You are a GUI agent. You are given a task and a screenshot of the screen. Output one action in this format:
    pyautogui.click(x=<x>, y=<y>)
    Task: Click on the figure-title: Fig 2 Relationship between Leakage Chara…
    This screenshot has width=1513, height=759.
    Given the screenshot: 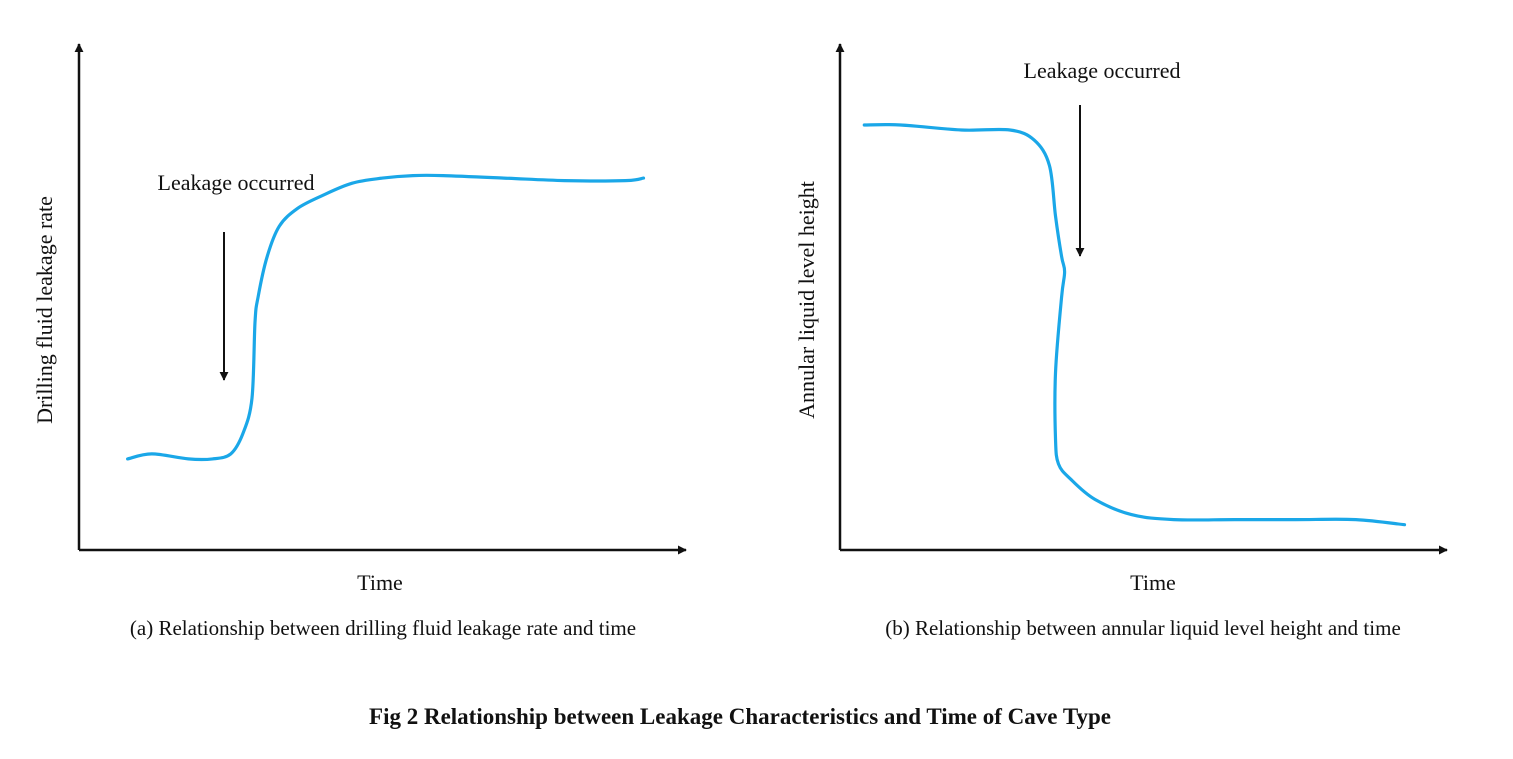 What is the action you would take?
    pyautogui.click(x=740, y=716)
    